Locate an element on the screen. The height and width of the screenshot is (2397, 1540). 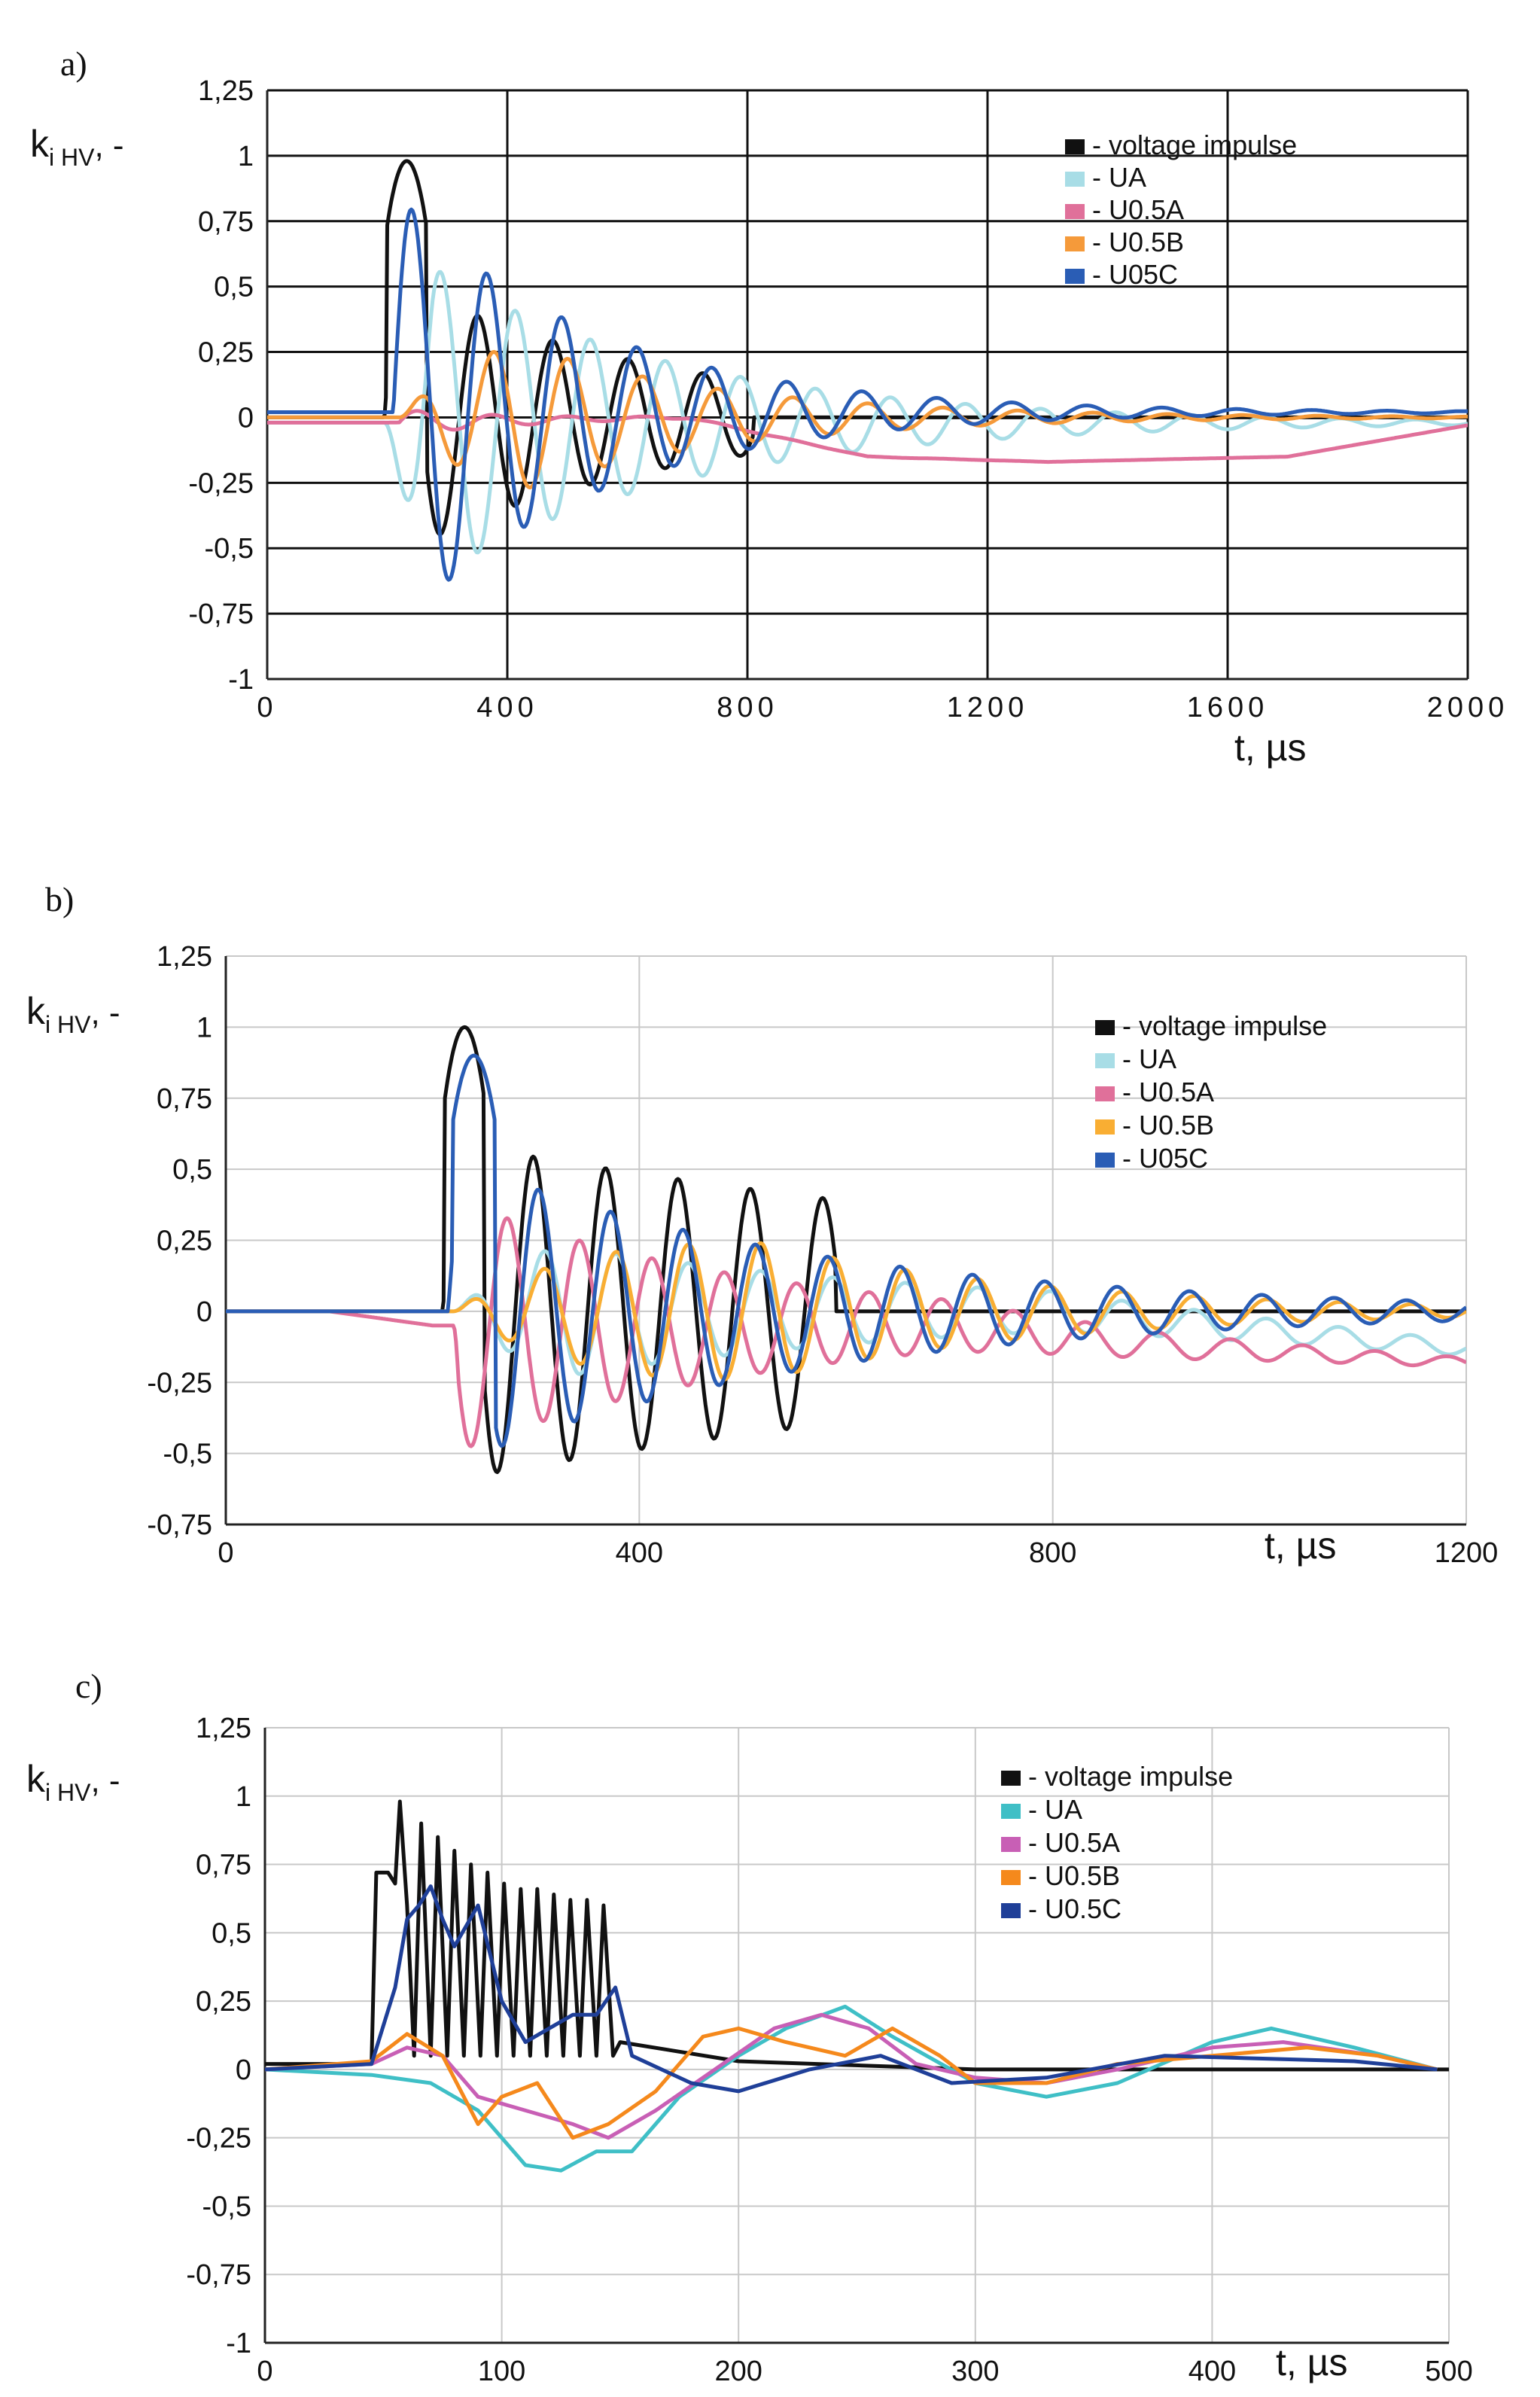
x-tick-label: 2000 is located at coordinates (1468, 707).